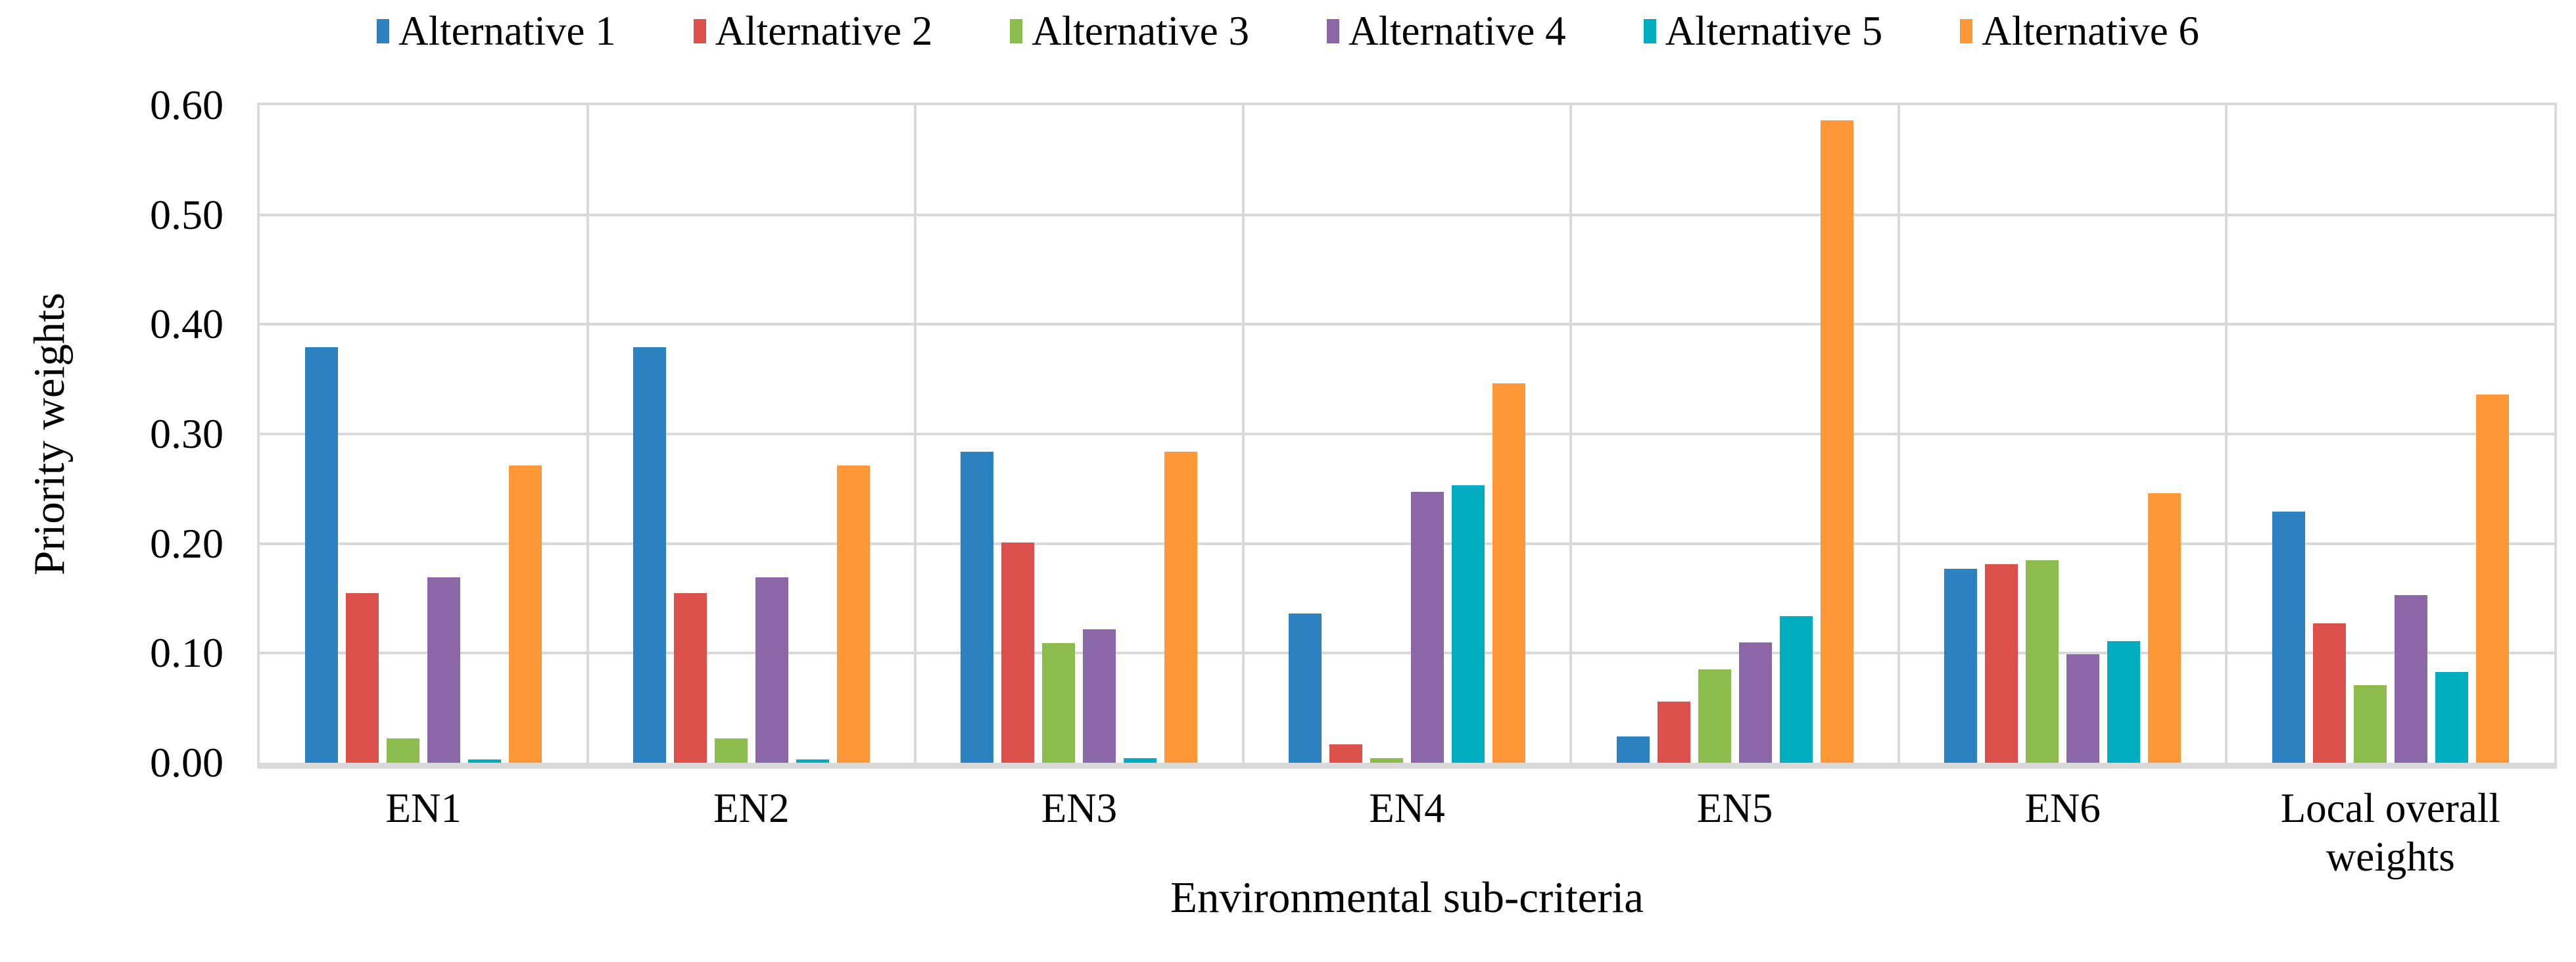  I want to click on x-axis-labels: EN1 EN2 EN3 EN4 EN5 EN6 Local overall weights, so click(1407, 833).